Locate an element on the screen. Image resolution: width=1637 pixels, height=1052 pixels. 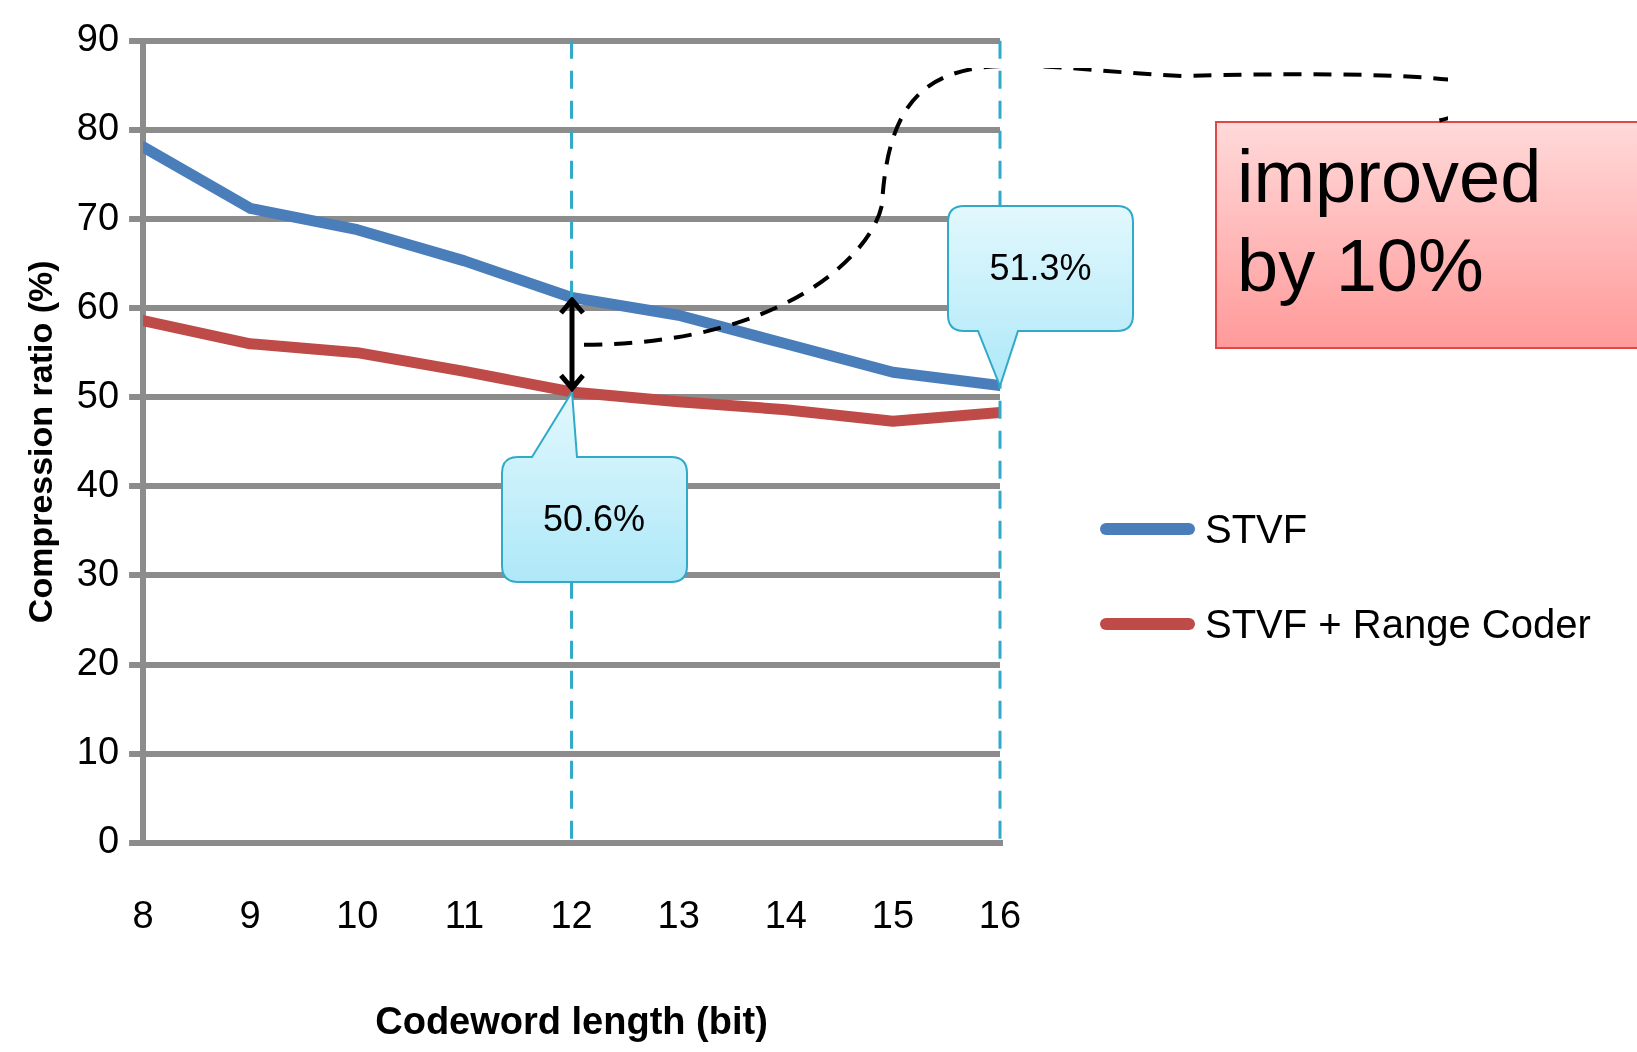
y-tick-label: 20 is located at coordinates (98, 662).